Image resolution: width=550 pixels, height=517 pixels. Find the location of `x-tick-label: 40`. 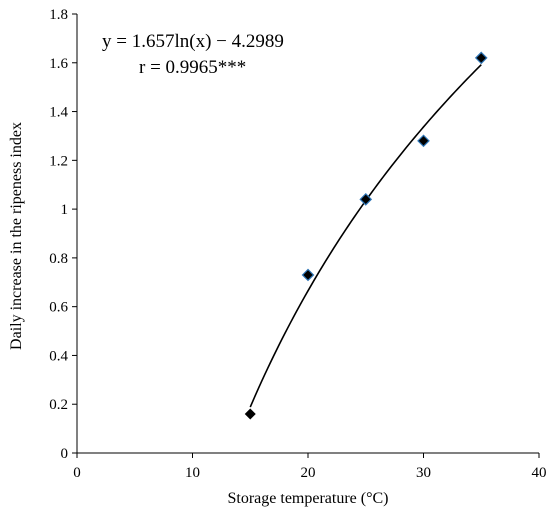

x-tick-label: 40 is located at coordinates (539, 473).